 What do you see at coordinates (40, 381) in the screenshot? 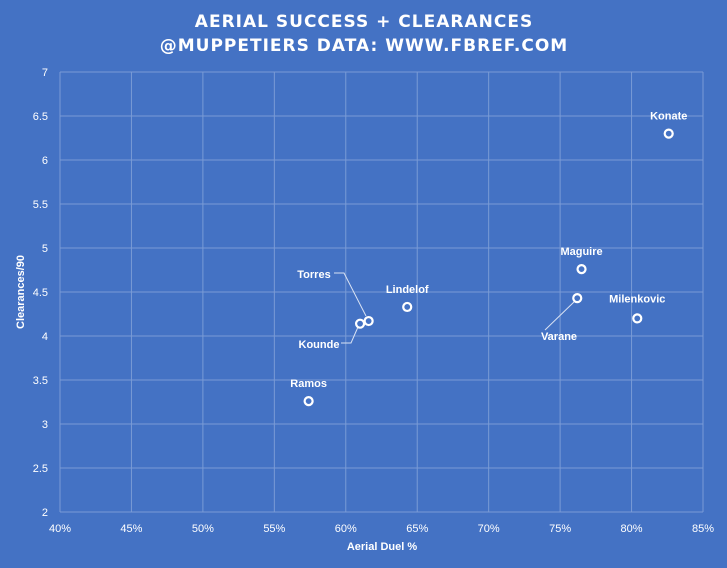
I see `y-tick-label: 3.5` at bounding box center [40, 381].